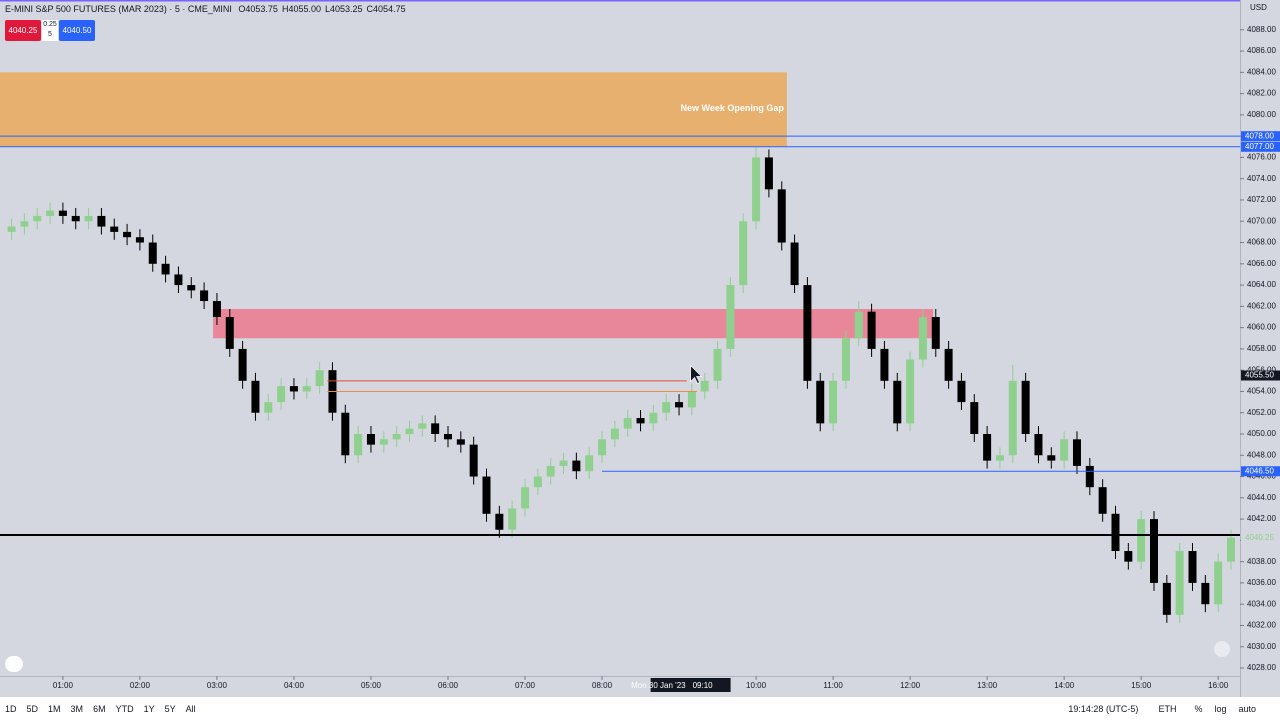  Describe the element at coordinates (1247, 708) in the screenshot. I see `scale-option: auto` at that location.